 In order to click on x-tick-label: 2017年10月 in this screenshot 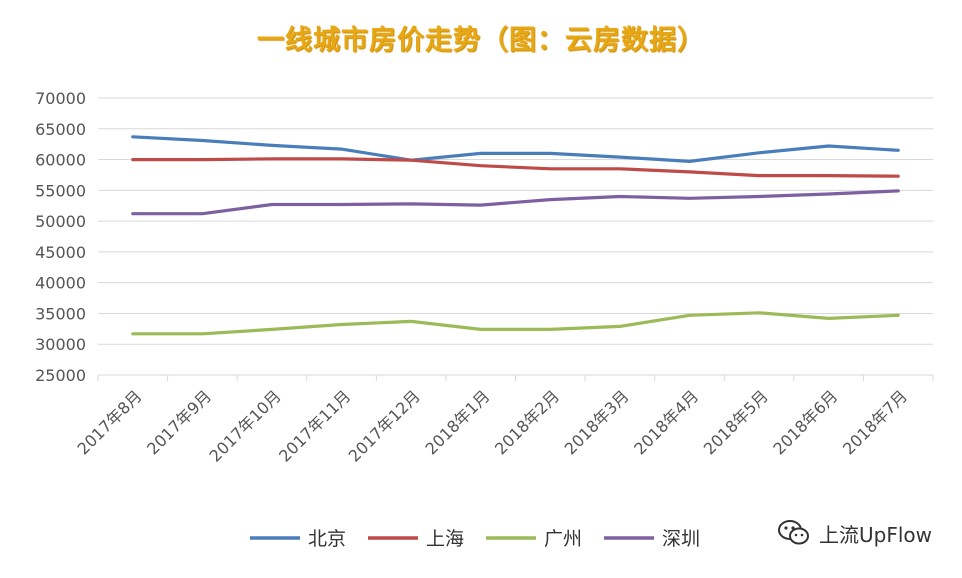, I will do `click(245, 425)`.